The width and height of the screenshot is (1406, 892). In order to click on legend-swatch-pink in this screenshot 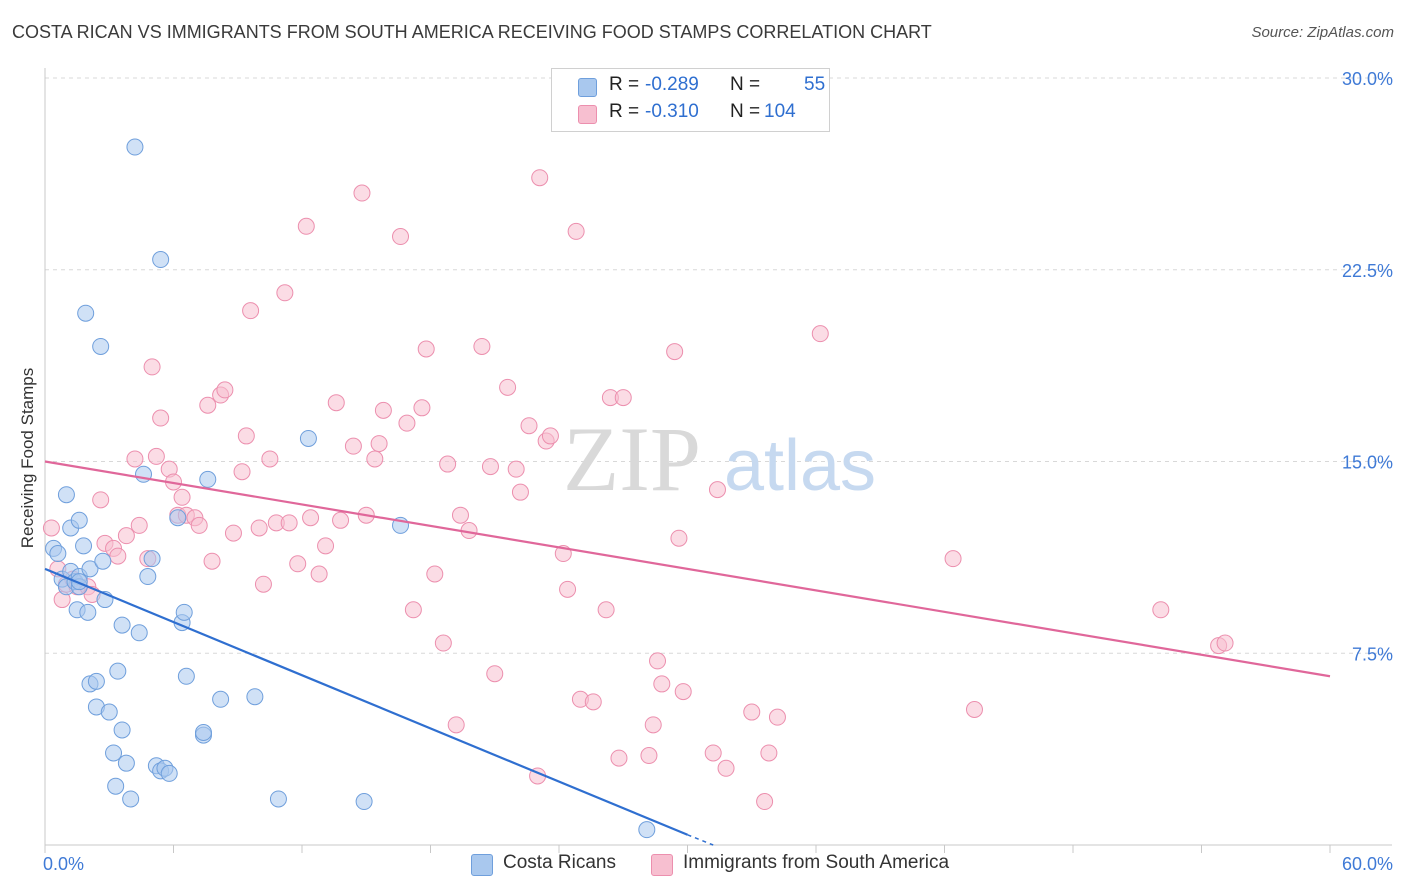, I will do `click(662, 865)`.